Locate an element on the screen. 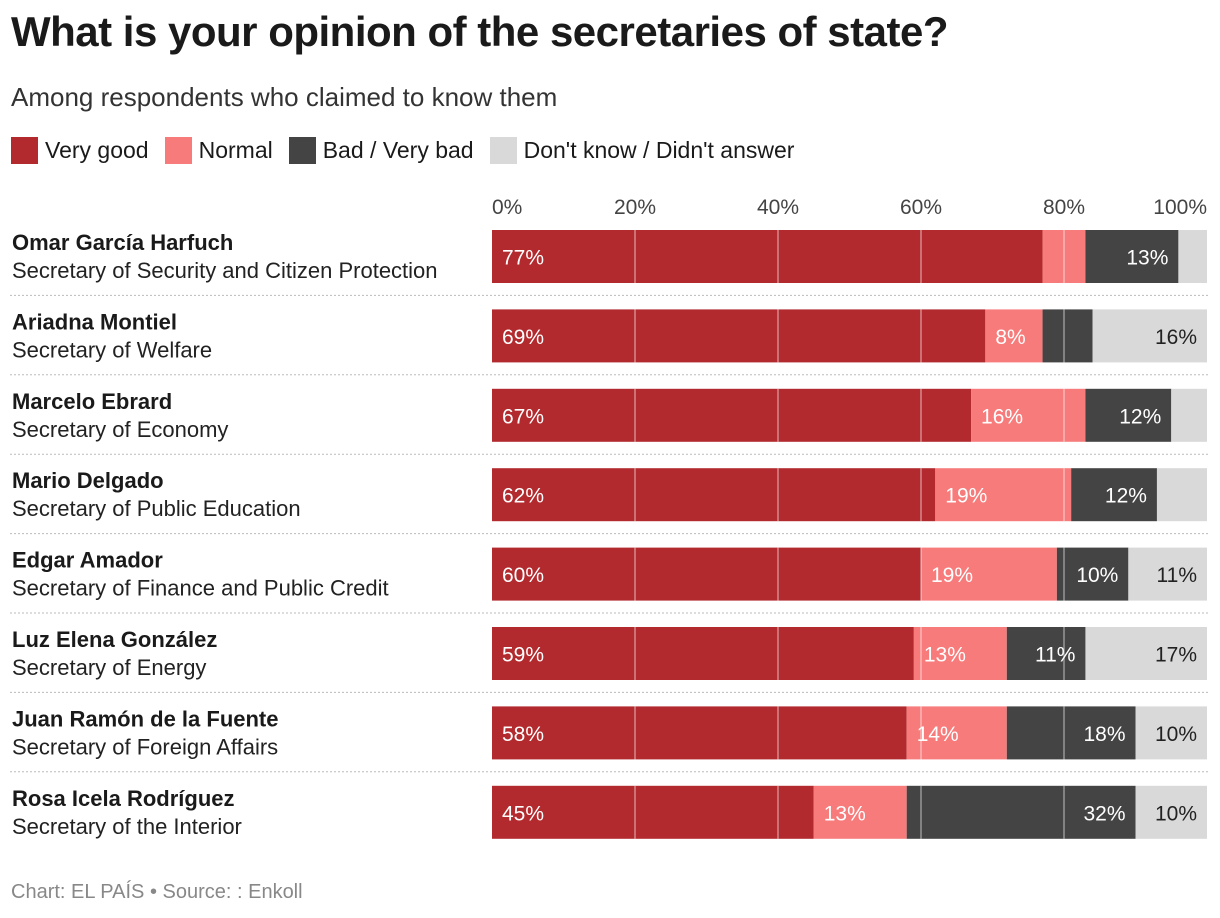 Image resolution: width=1220 pixels, height=918 pixels. category-role: Secretary of Public Education is located at coordinates (156, 508).